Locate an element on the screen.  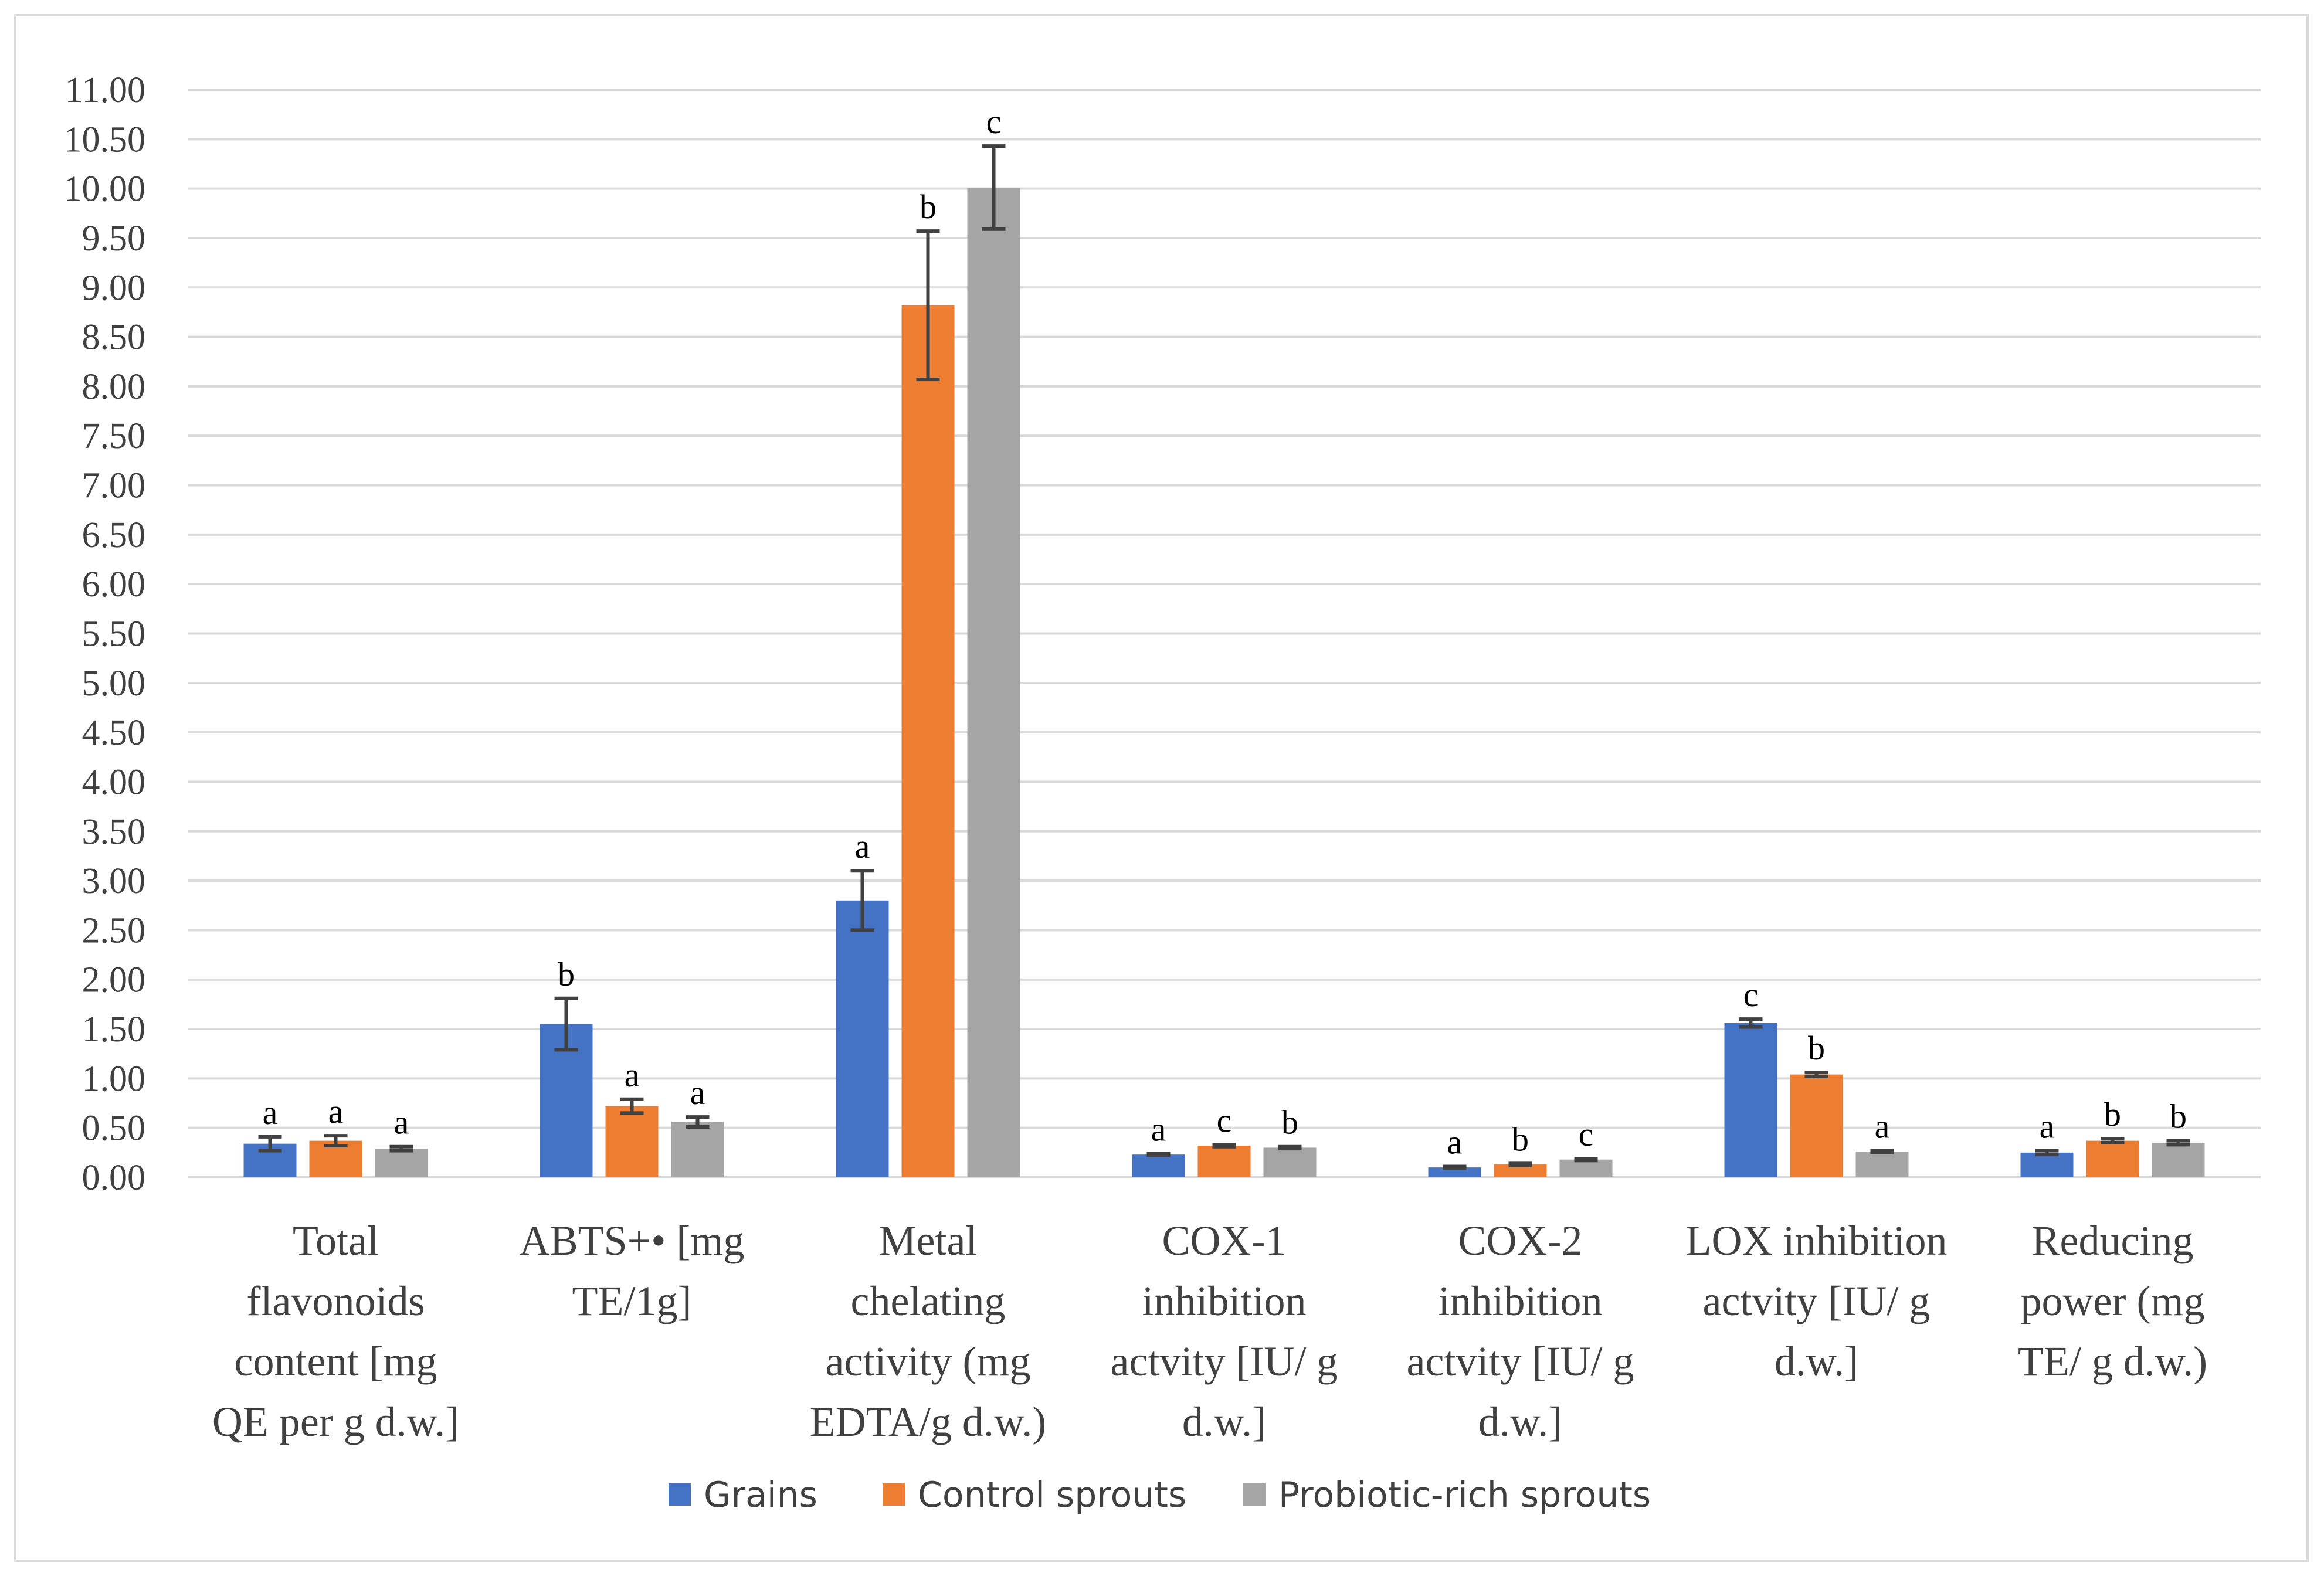
y-tick-label: 4.00 is located at coordinates (114, 782).